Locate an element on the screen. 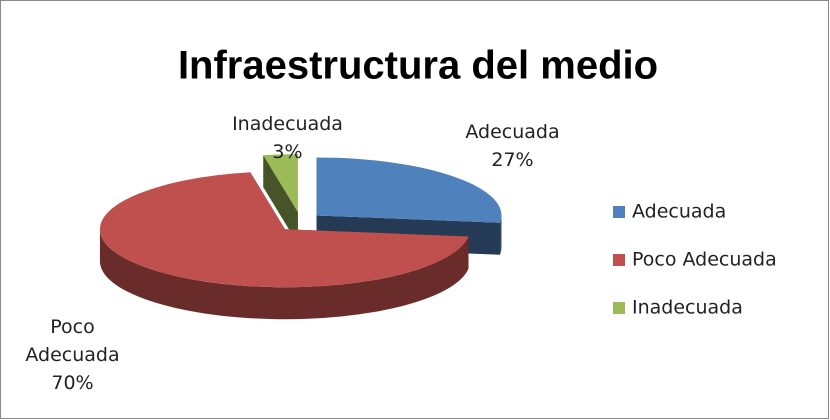 The height and width of the screenshot is (420, 830). data-label: Poco Adecuada 70% is located at coordinates (72, 355).